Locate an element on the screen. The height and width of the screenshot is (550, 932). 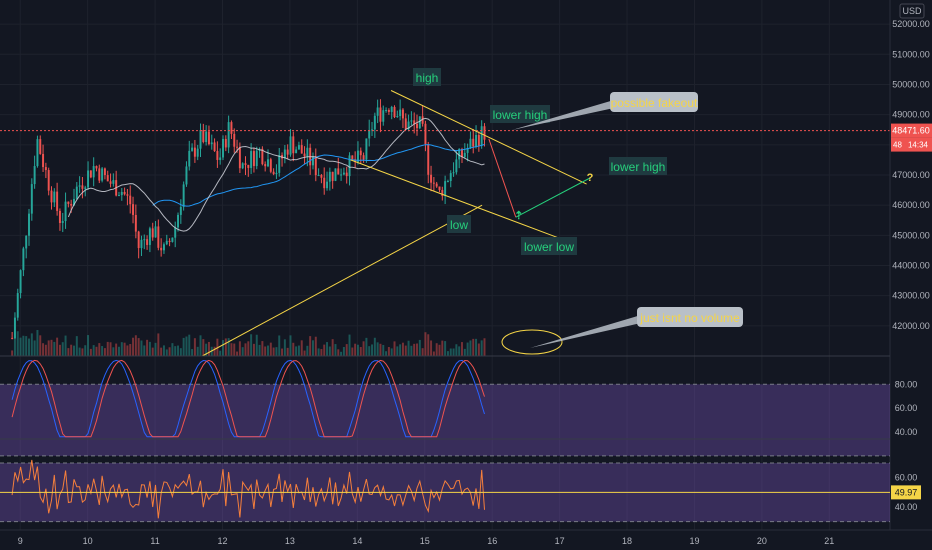
currency-label: USD is located at coordinates (912, 11).